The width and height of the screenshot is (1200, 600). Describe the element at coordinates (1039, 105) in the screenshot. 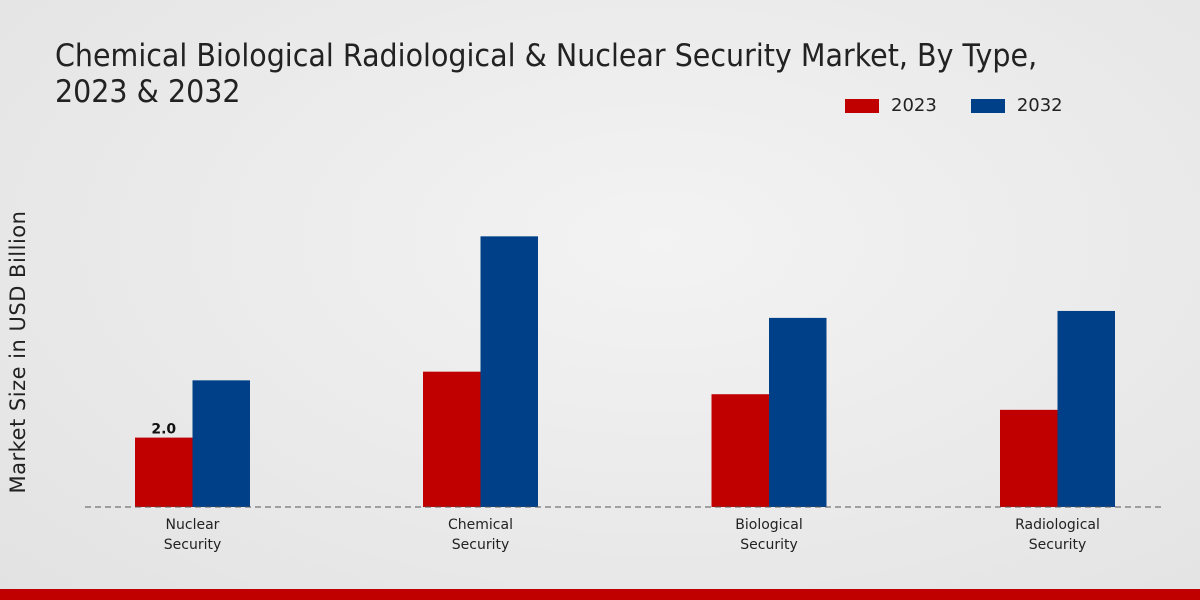

I see `legend-label-2032: 2032` at that location.